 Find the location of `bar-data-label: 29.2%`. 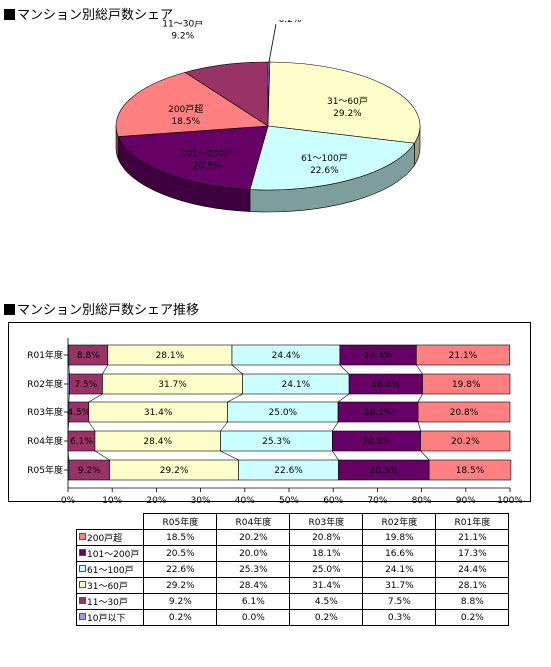

bar-data-label: 29.2% is located at coordinates (174, 471).